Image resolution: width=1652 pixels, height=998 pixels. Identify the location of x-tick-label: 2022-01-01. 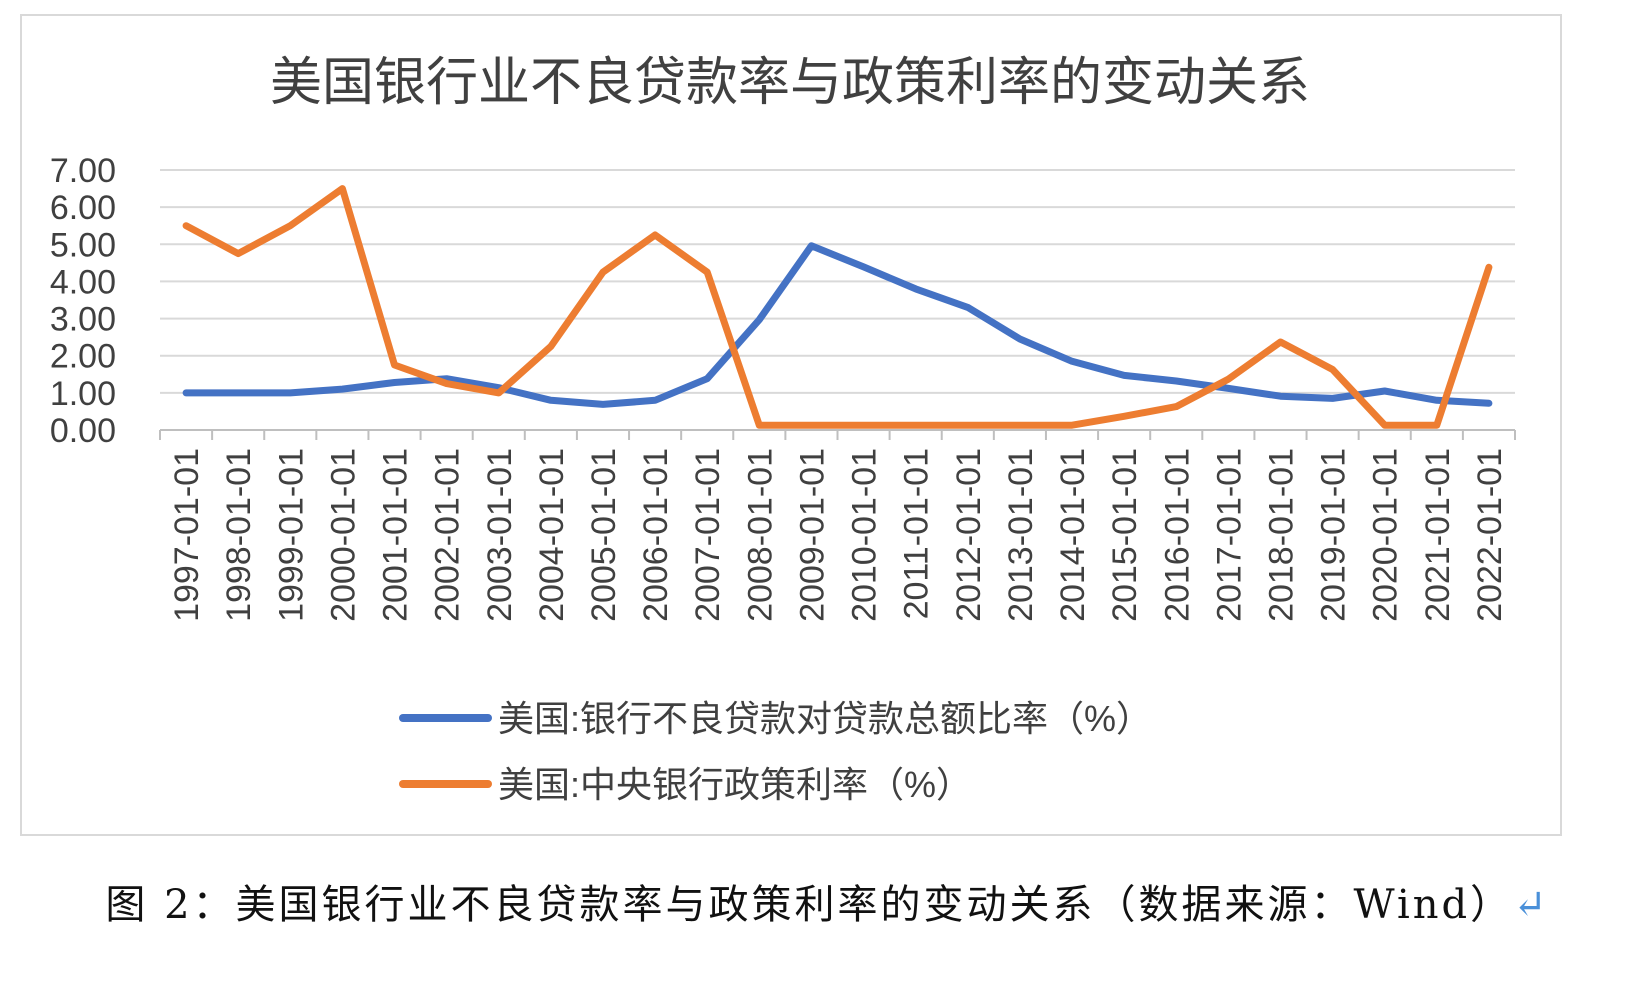
(1490, 535).